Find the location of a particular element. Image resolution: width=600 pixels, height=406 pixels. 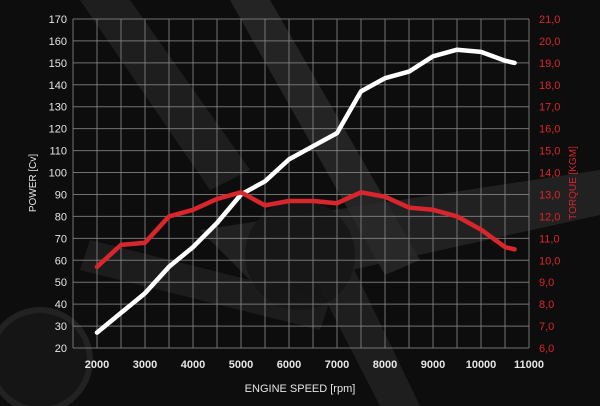

y-tick-label: 130 is located at coordinates (58, 108).